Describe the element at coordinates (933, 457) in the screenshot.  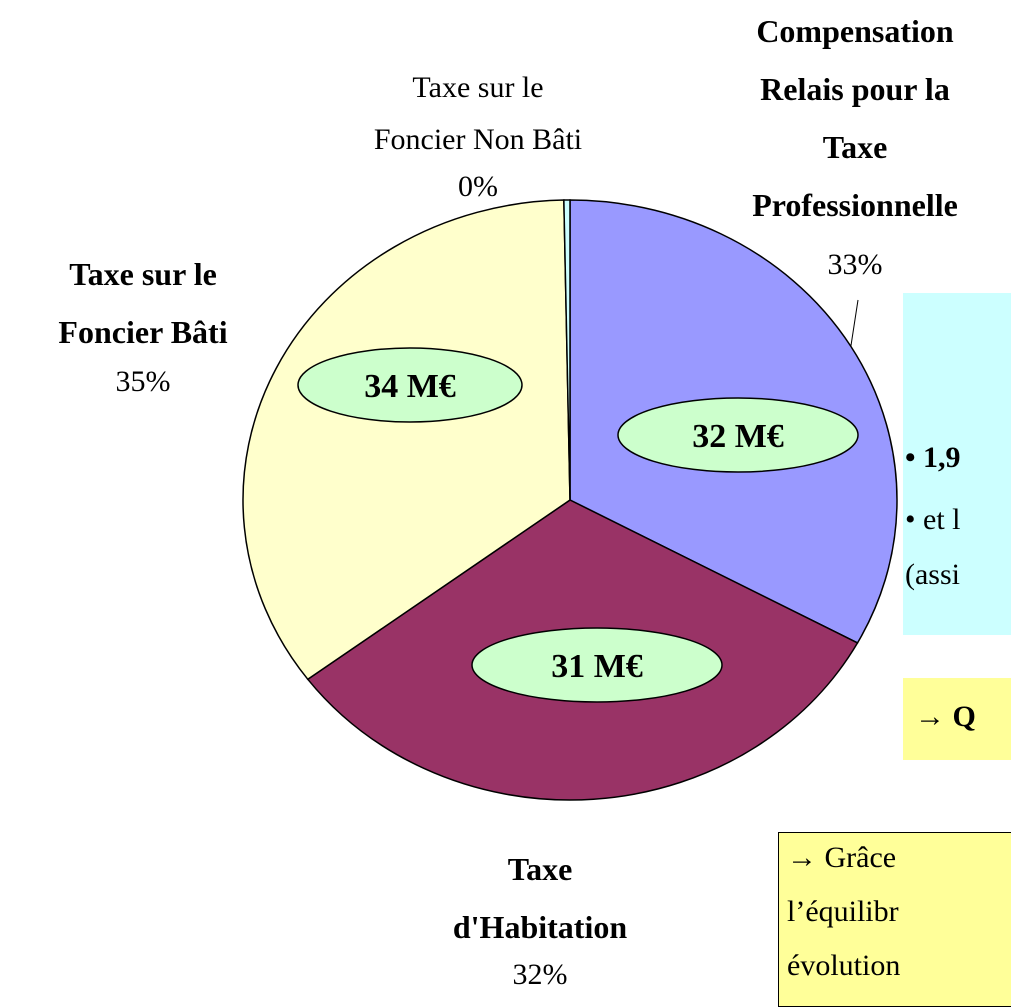
I see `info-line: • 1,9` at that location.